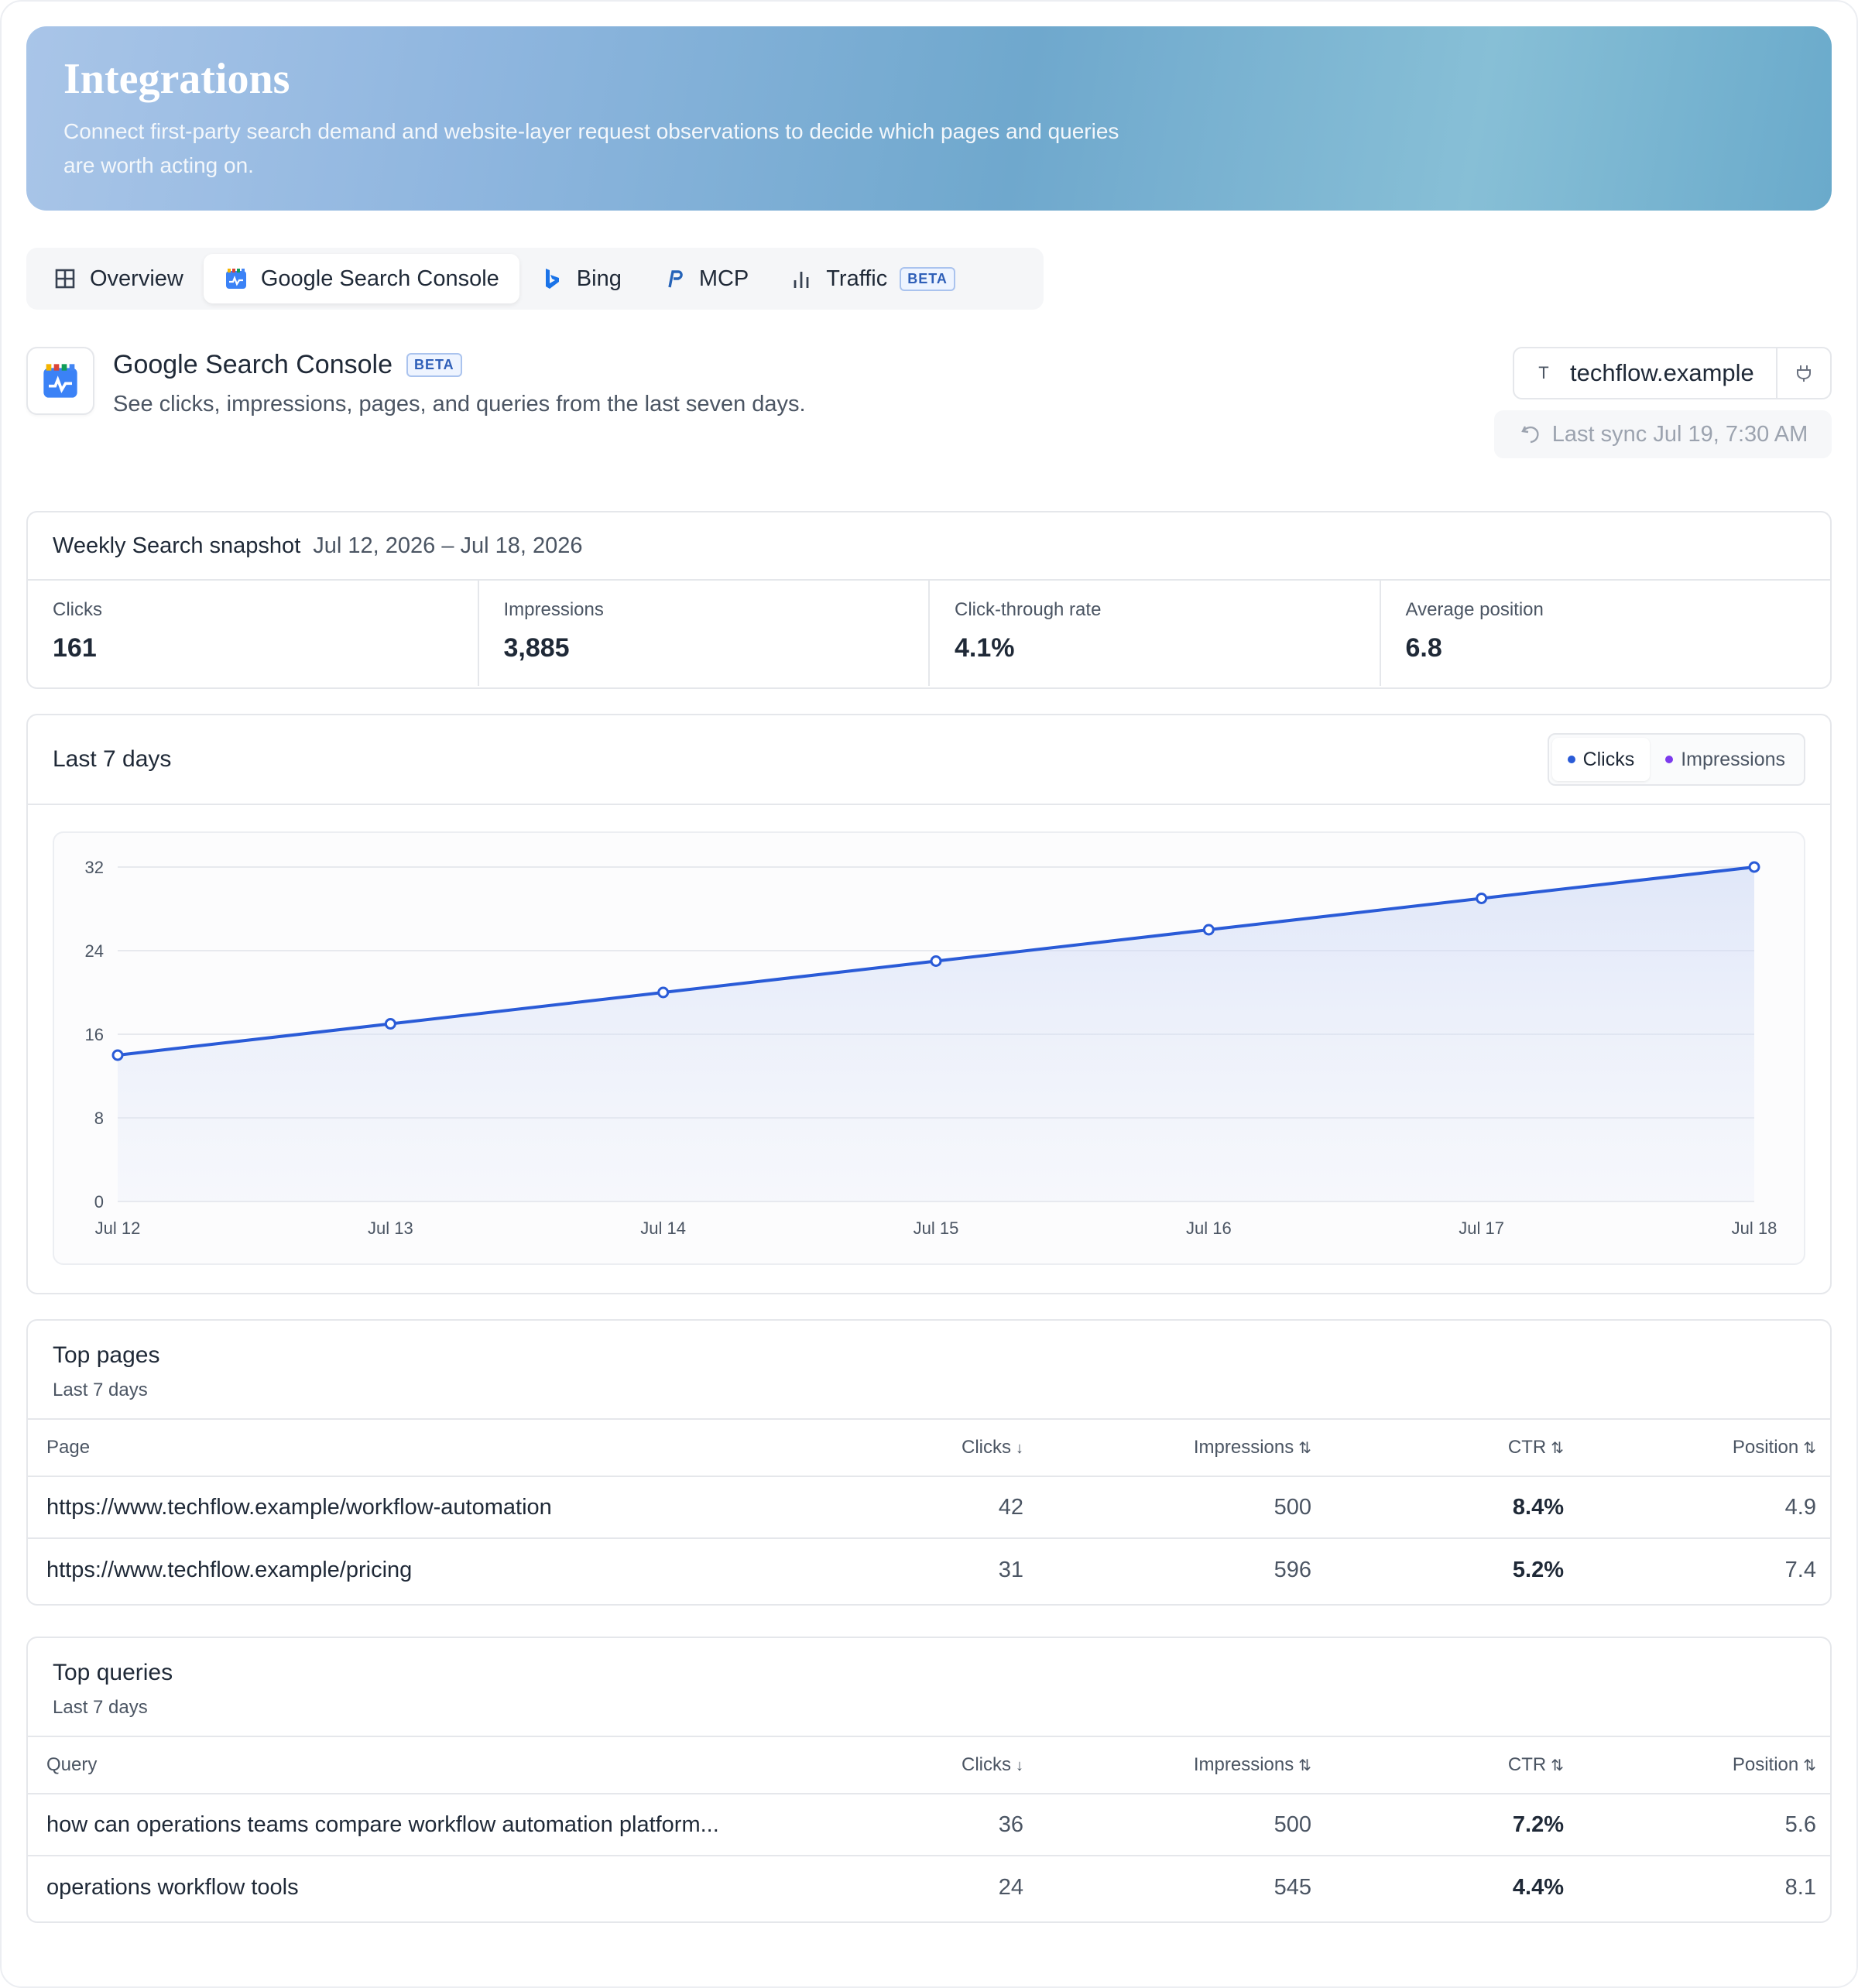  What do you see at coordinates (1608, 759) in the screenshot?
I see `toggle-label: Clicks` at bounding box center [1608, 759].